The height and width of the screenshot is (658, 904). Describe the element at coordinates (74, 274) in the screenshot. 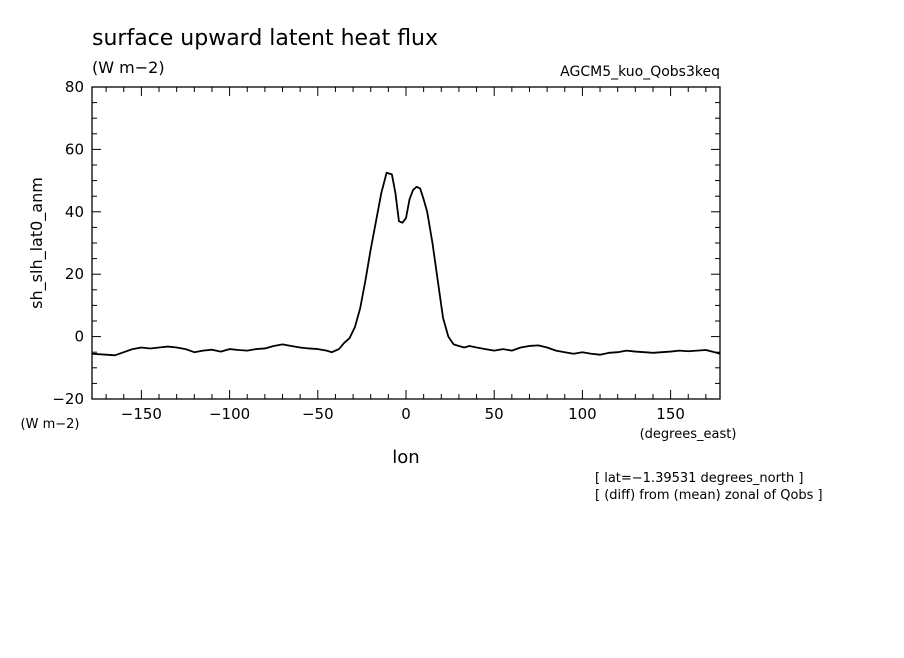

I see `y-tick-label: 20` at that location.